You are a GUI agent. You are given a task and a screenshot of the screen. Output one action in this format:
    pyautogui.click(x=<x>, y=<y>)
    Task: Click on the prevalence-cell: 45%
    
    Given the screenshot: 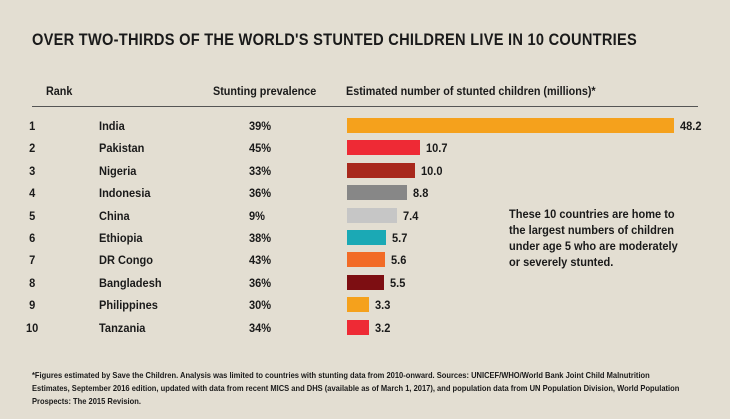 What is the action you would take?
    pyautogui.click(x=260, y=148)
    